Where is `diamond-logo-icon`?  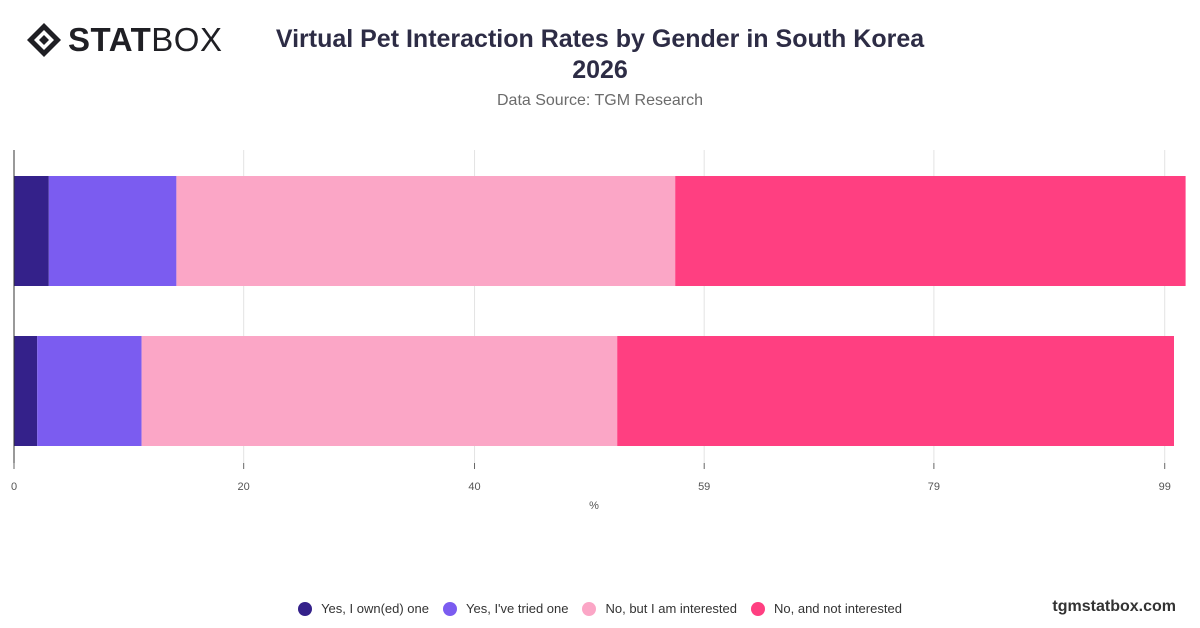 diamond-logo-icon is located at coordinates (44, 40).